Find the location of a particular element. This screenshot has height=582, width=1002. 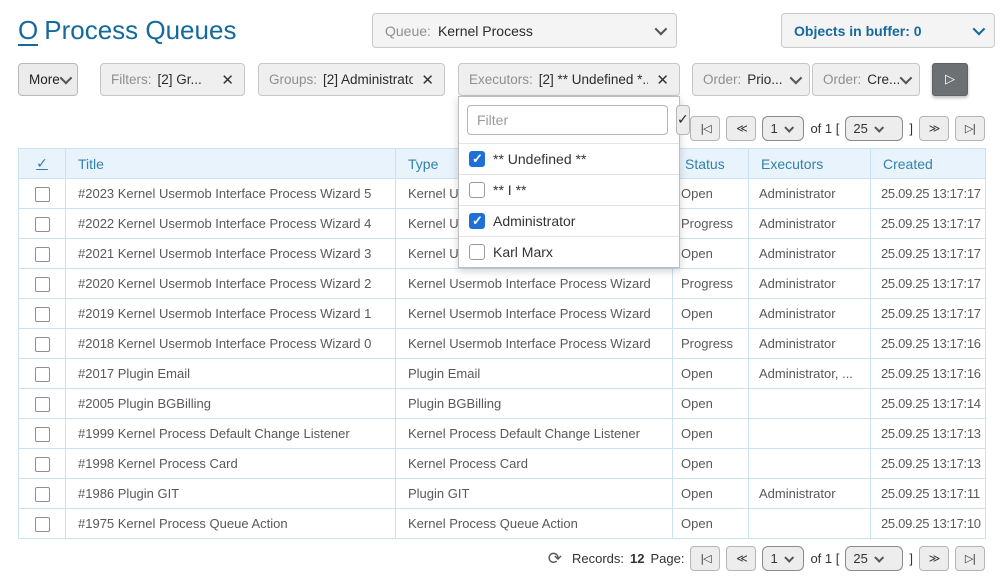

check-all-icon: ✓ is located at coordinates (42, 164).